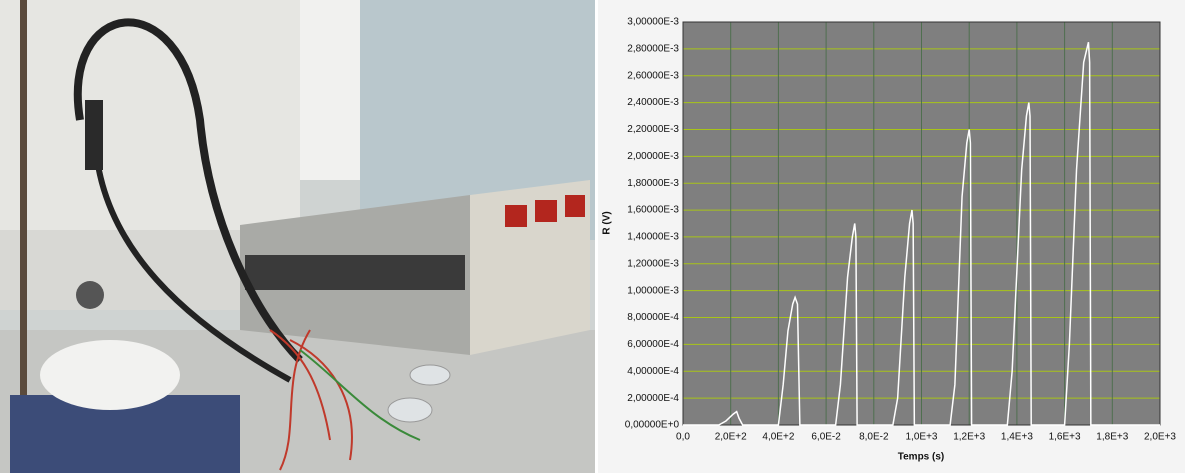 The height and width of the screenshot is (473, 1185). What do you see at coordinates (652, 425) in the screenshot?
I see `y-tick-label: 0,00000E+0` at bounding box center [652, 425].